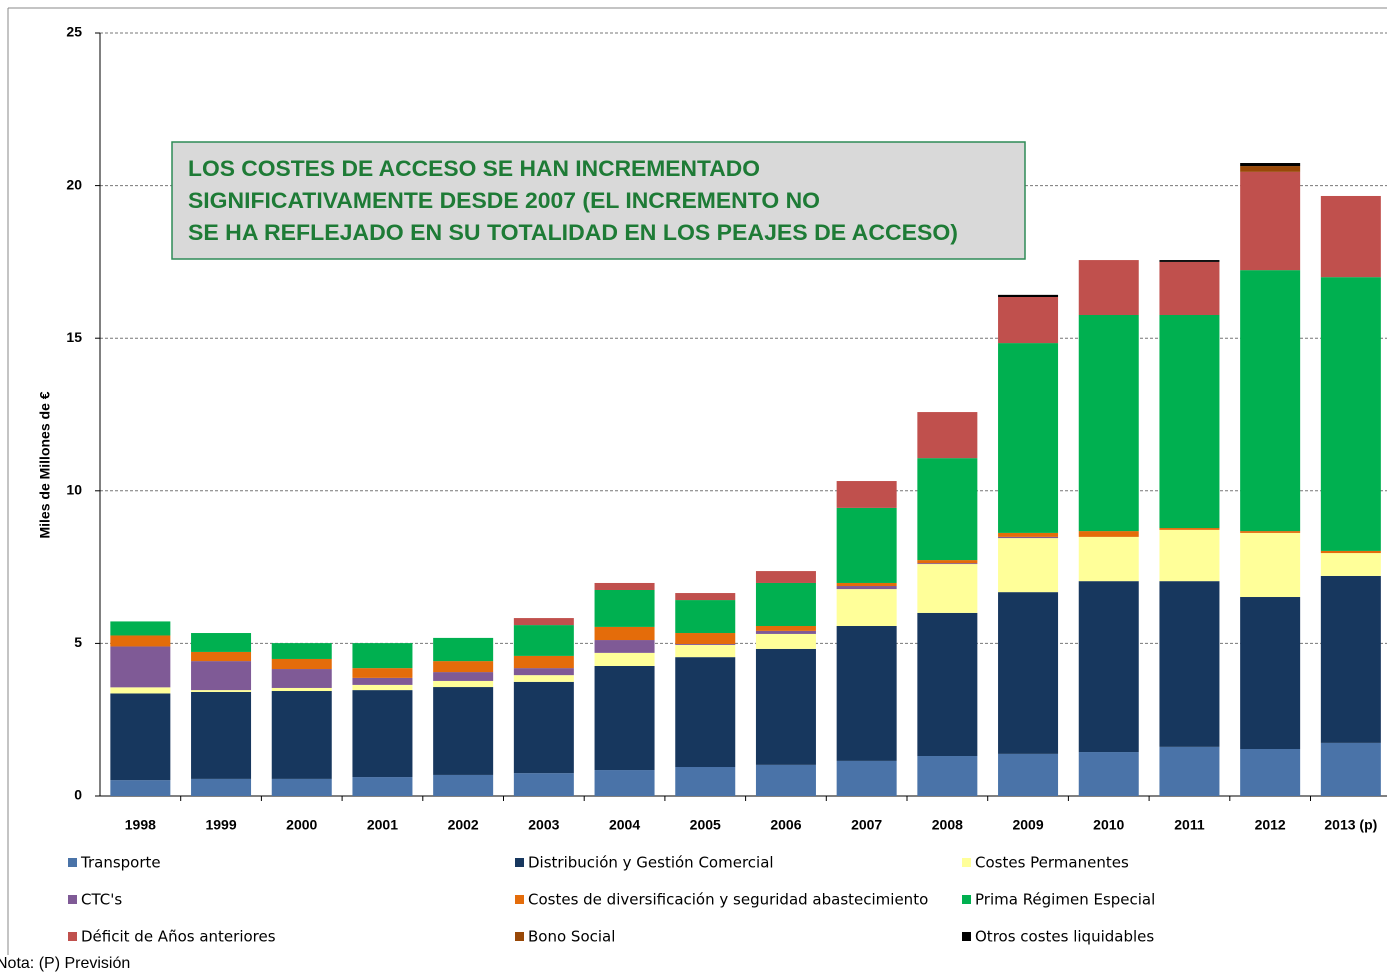  What do you see at coordinates (1189, 825) in the screenshot?
I see `x-tick-label: 2011` at bounding box center [1189, 825].